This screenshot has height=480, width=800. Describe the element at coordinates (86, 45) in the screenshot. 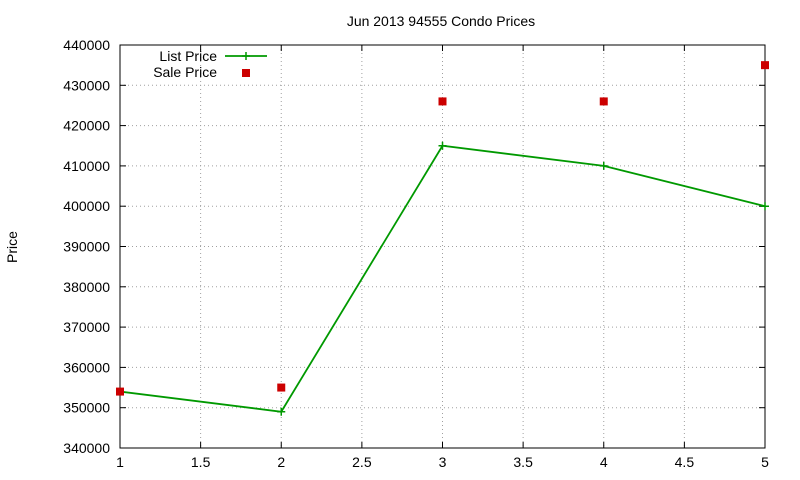

I see `y-tick-label-10: 440000` at that location.